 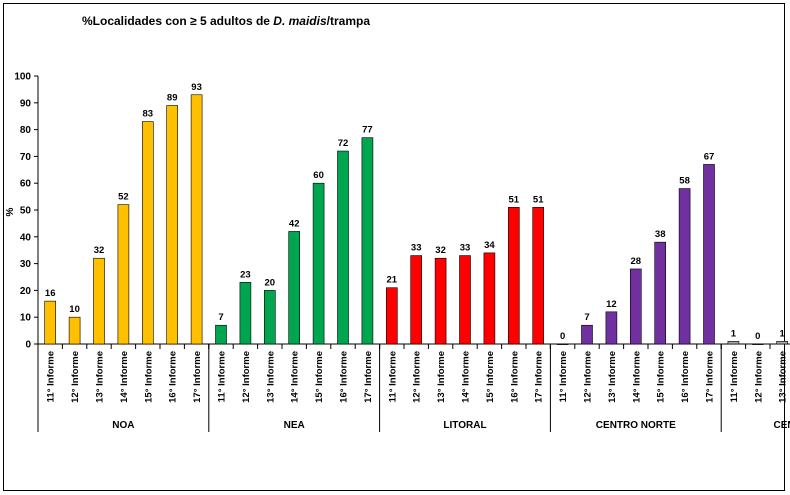 I want to click on y-tick-label: 70, so click(x=26, y=157).